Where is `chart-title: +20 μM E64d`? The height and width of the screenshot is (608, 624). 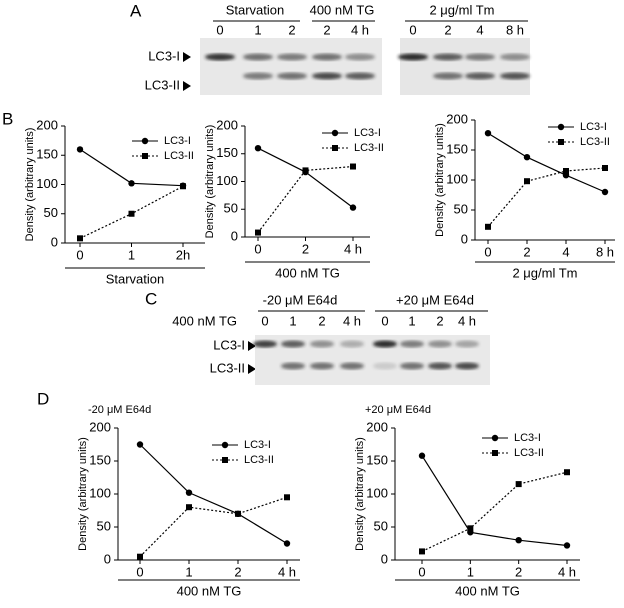
chart-title: +20 μM E64d is located at coordinates (398, 410).